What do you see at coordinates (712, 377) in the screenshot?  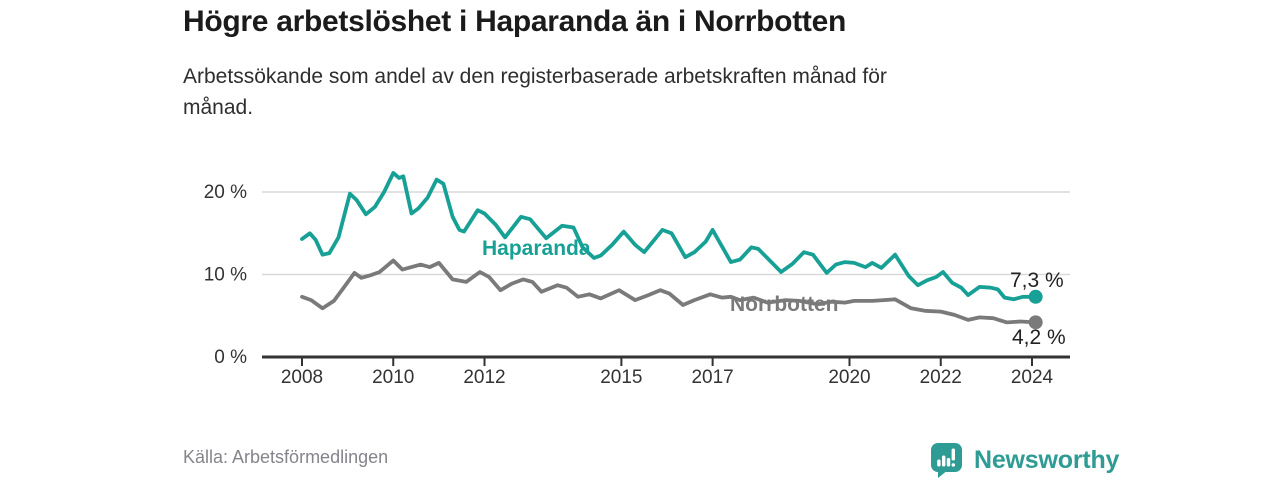 I see `x-tick-label-2017: 2017` at bounding box center [712, 377].